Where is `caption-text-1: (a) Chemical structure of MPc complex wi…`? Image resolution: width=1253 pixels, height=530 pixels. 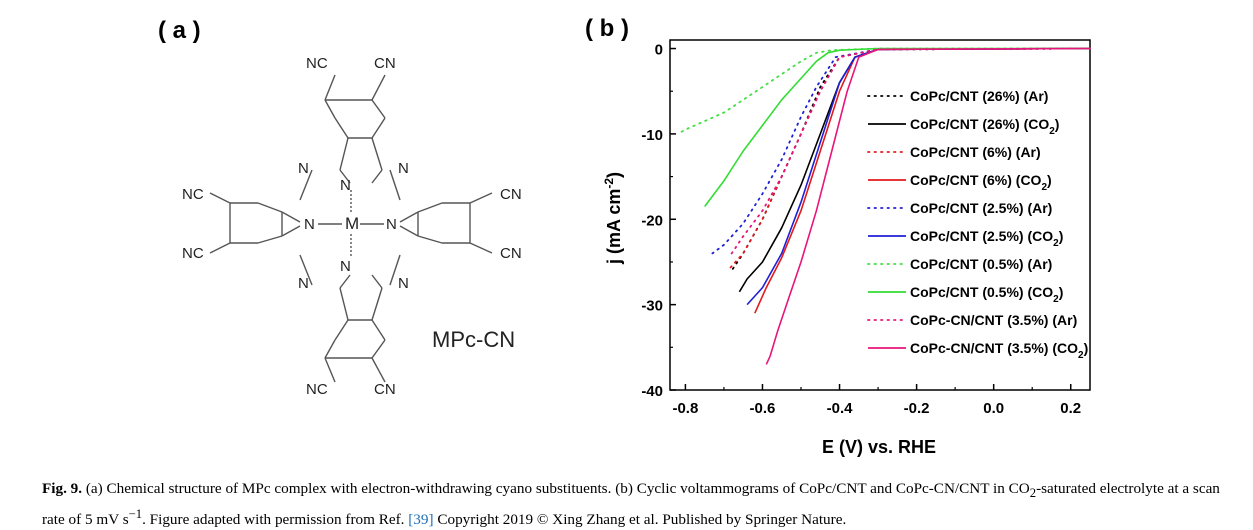 caption-text-1: (a) Chemical structure of MPc complex wi… is located at coordinates (556, 488).